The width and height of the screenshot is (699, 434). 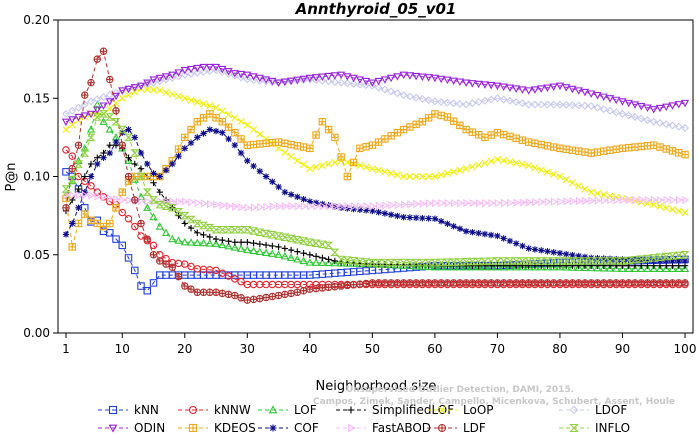 What do you see at coordinates (131, 427) in the screenshot?
I see `legend-item-odin: ODIN` at bounding box center [131, 427].